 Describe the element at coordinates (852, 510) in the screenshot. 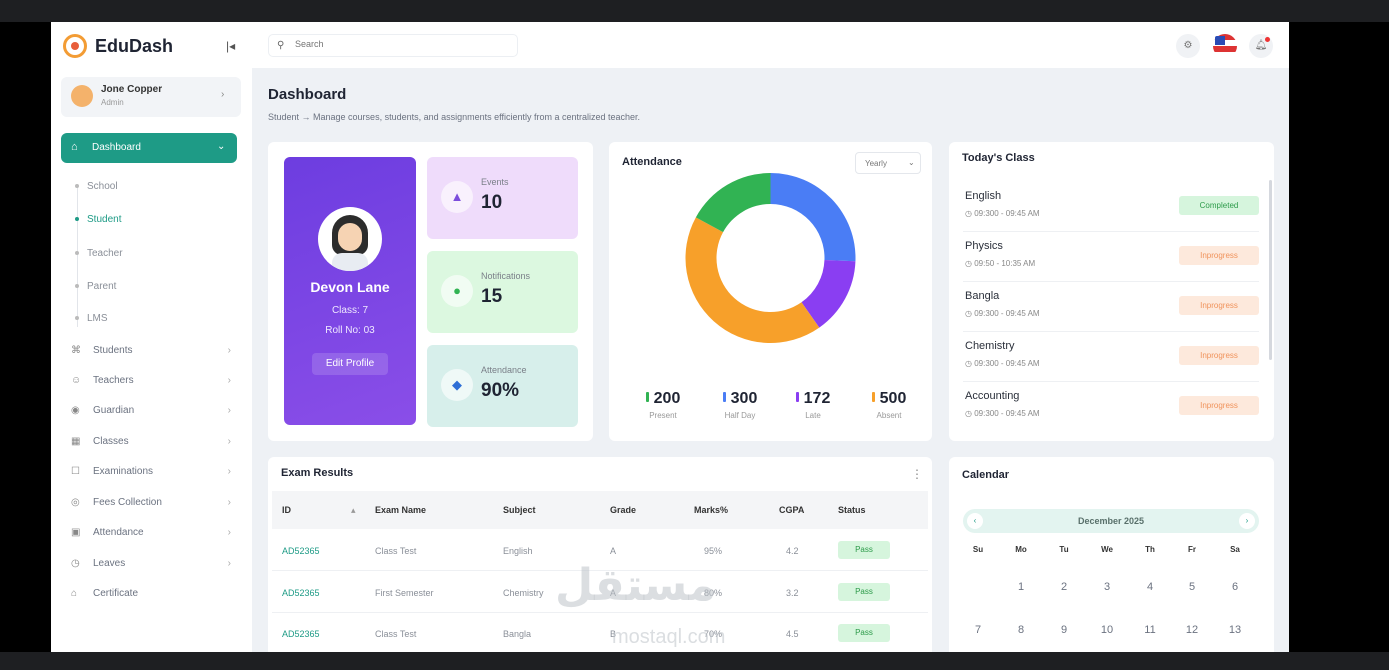

I see `column-header: Status` at that location.